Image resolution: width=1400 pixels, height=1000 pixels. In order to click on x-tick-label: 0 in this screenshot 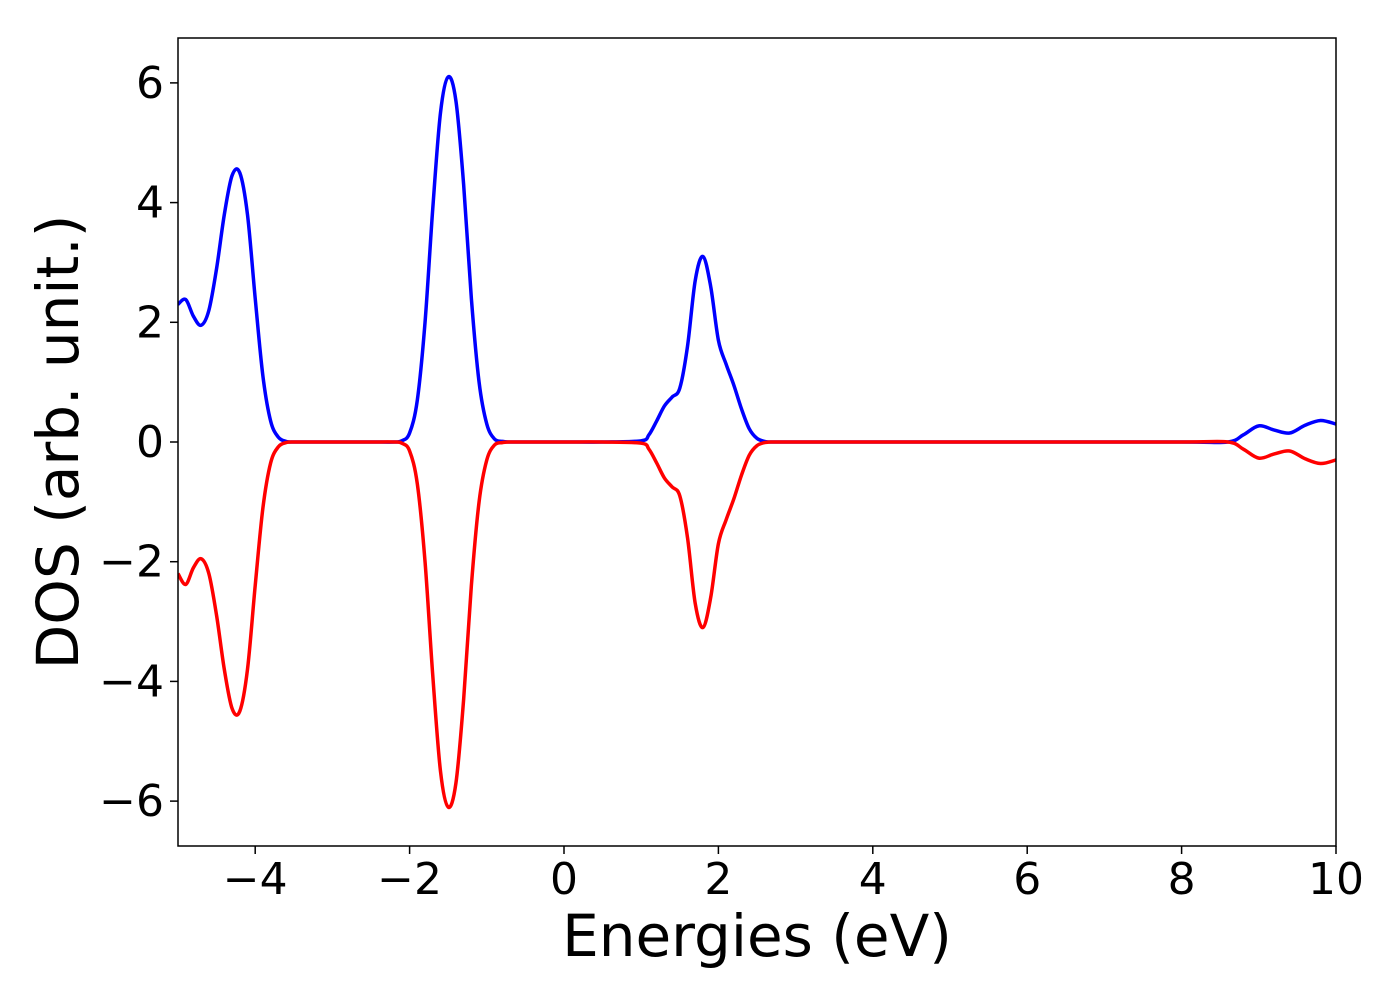, I will do `click(564, 879)`.